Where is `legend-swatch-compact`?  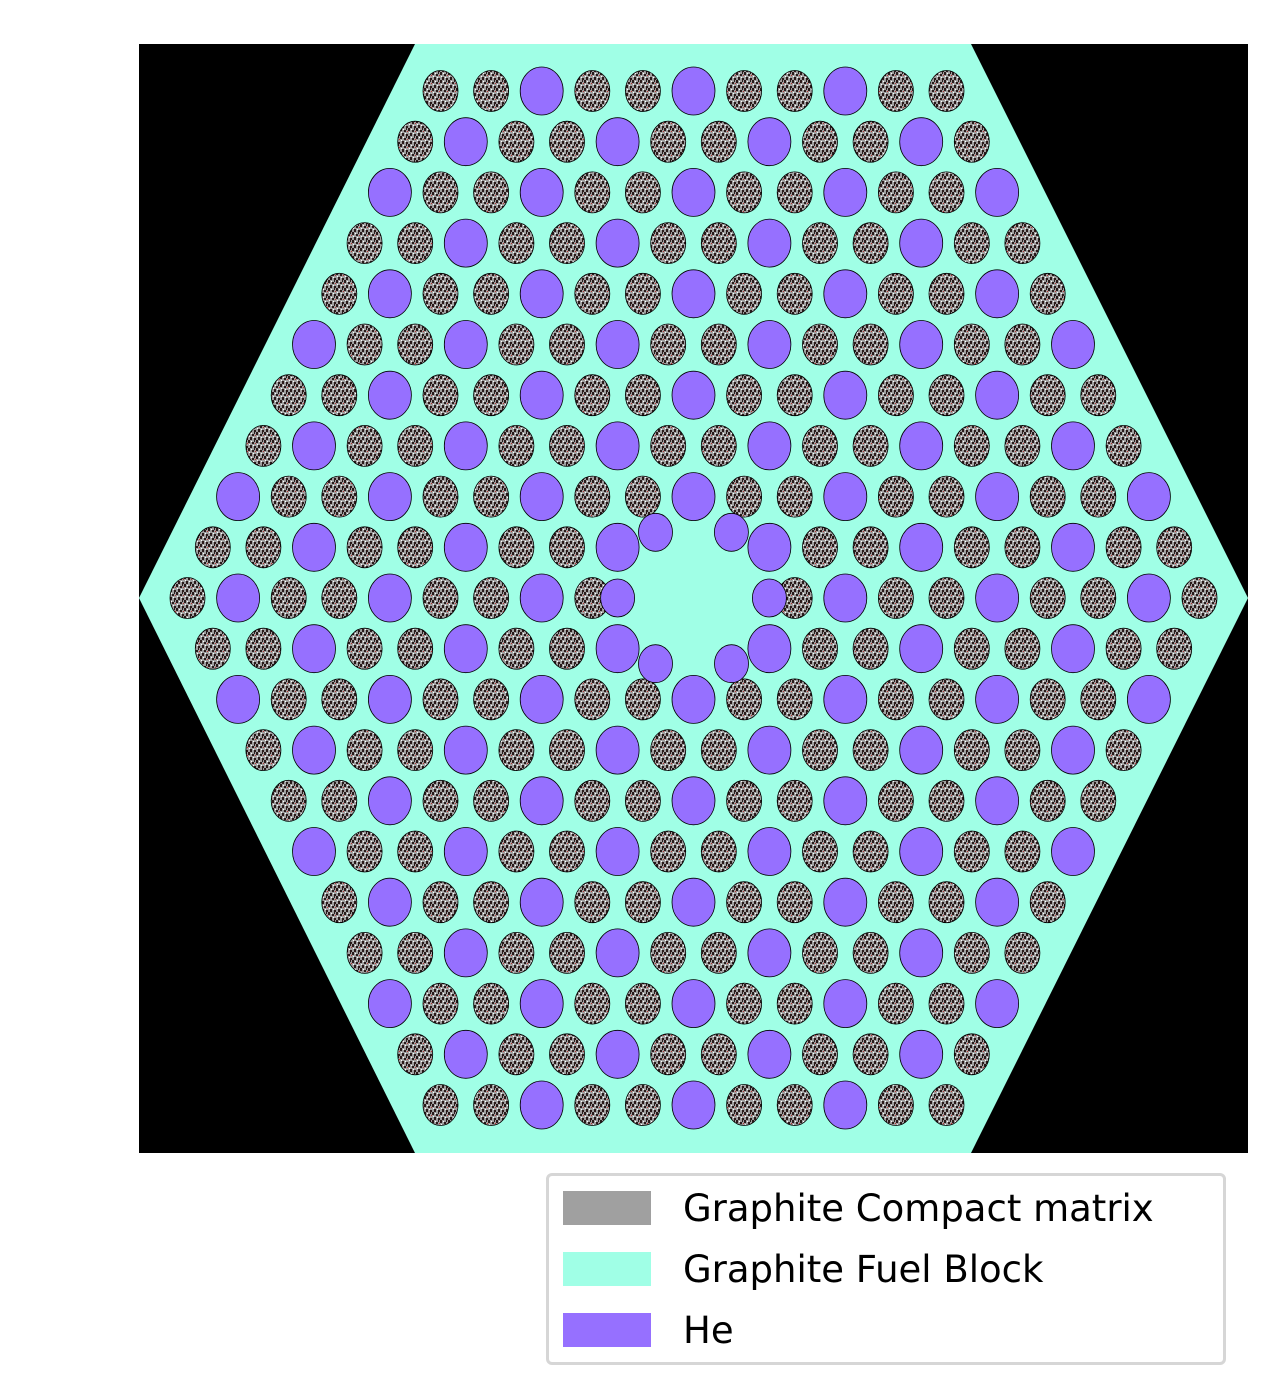 legend-swatch-compact is located at coordinates (607, 1208).